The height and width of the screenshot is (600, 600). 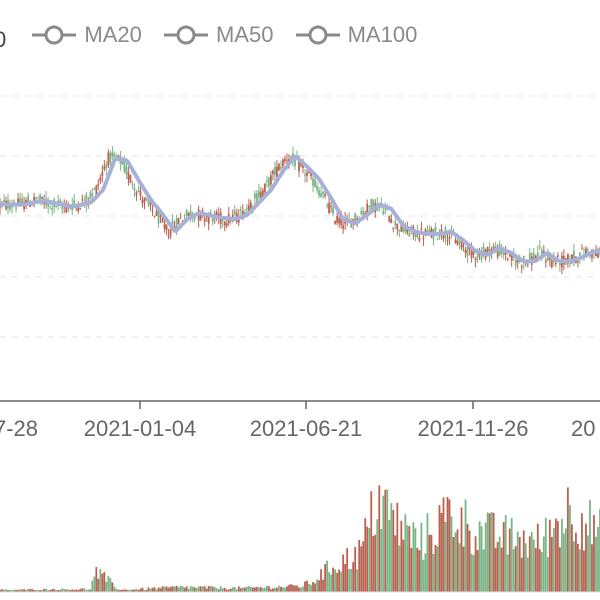 I want to click on x-tick-label: 2021-11-26, so click(x=473, y=428).